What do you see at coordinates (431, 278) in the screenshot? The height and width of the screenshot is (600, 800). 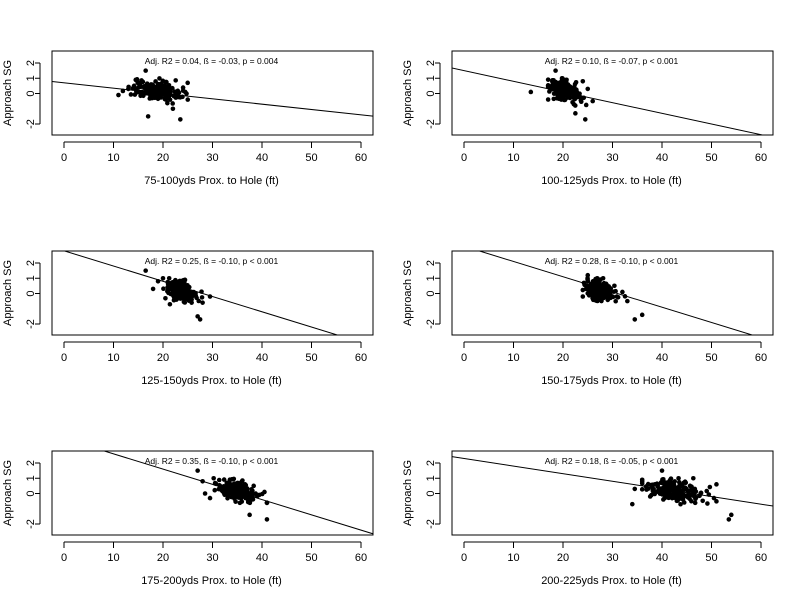 I see `y-tick-label: 1` at bounding box center [431, 278].